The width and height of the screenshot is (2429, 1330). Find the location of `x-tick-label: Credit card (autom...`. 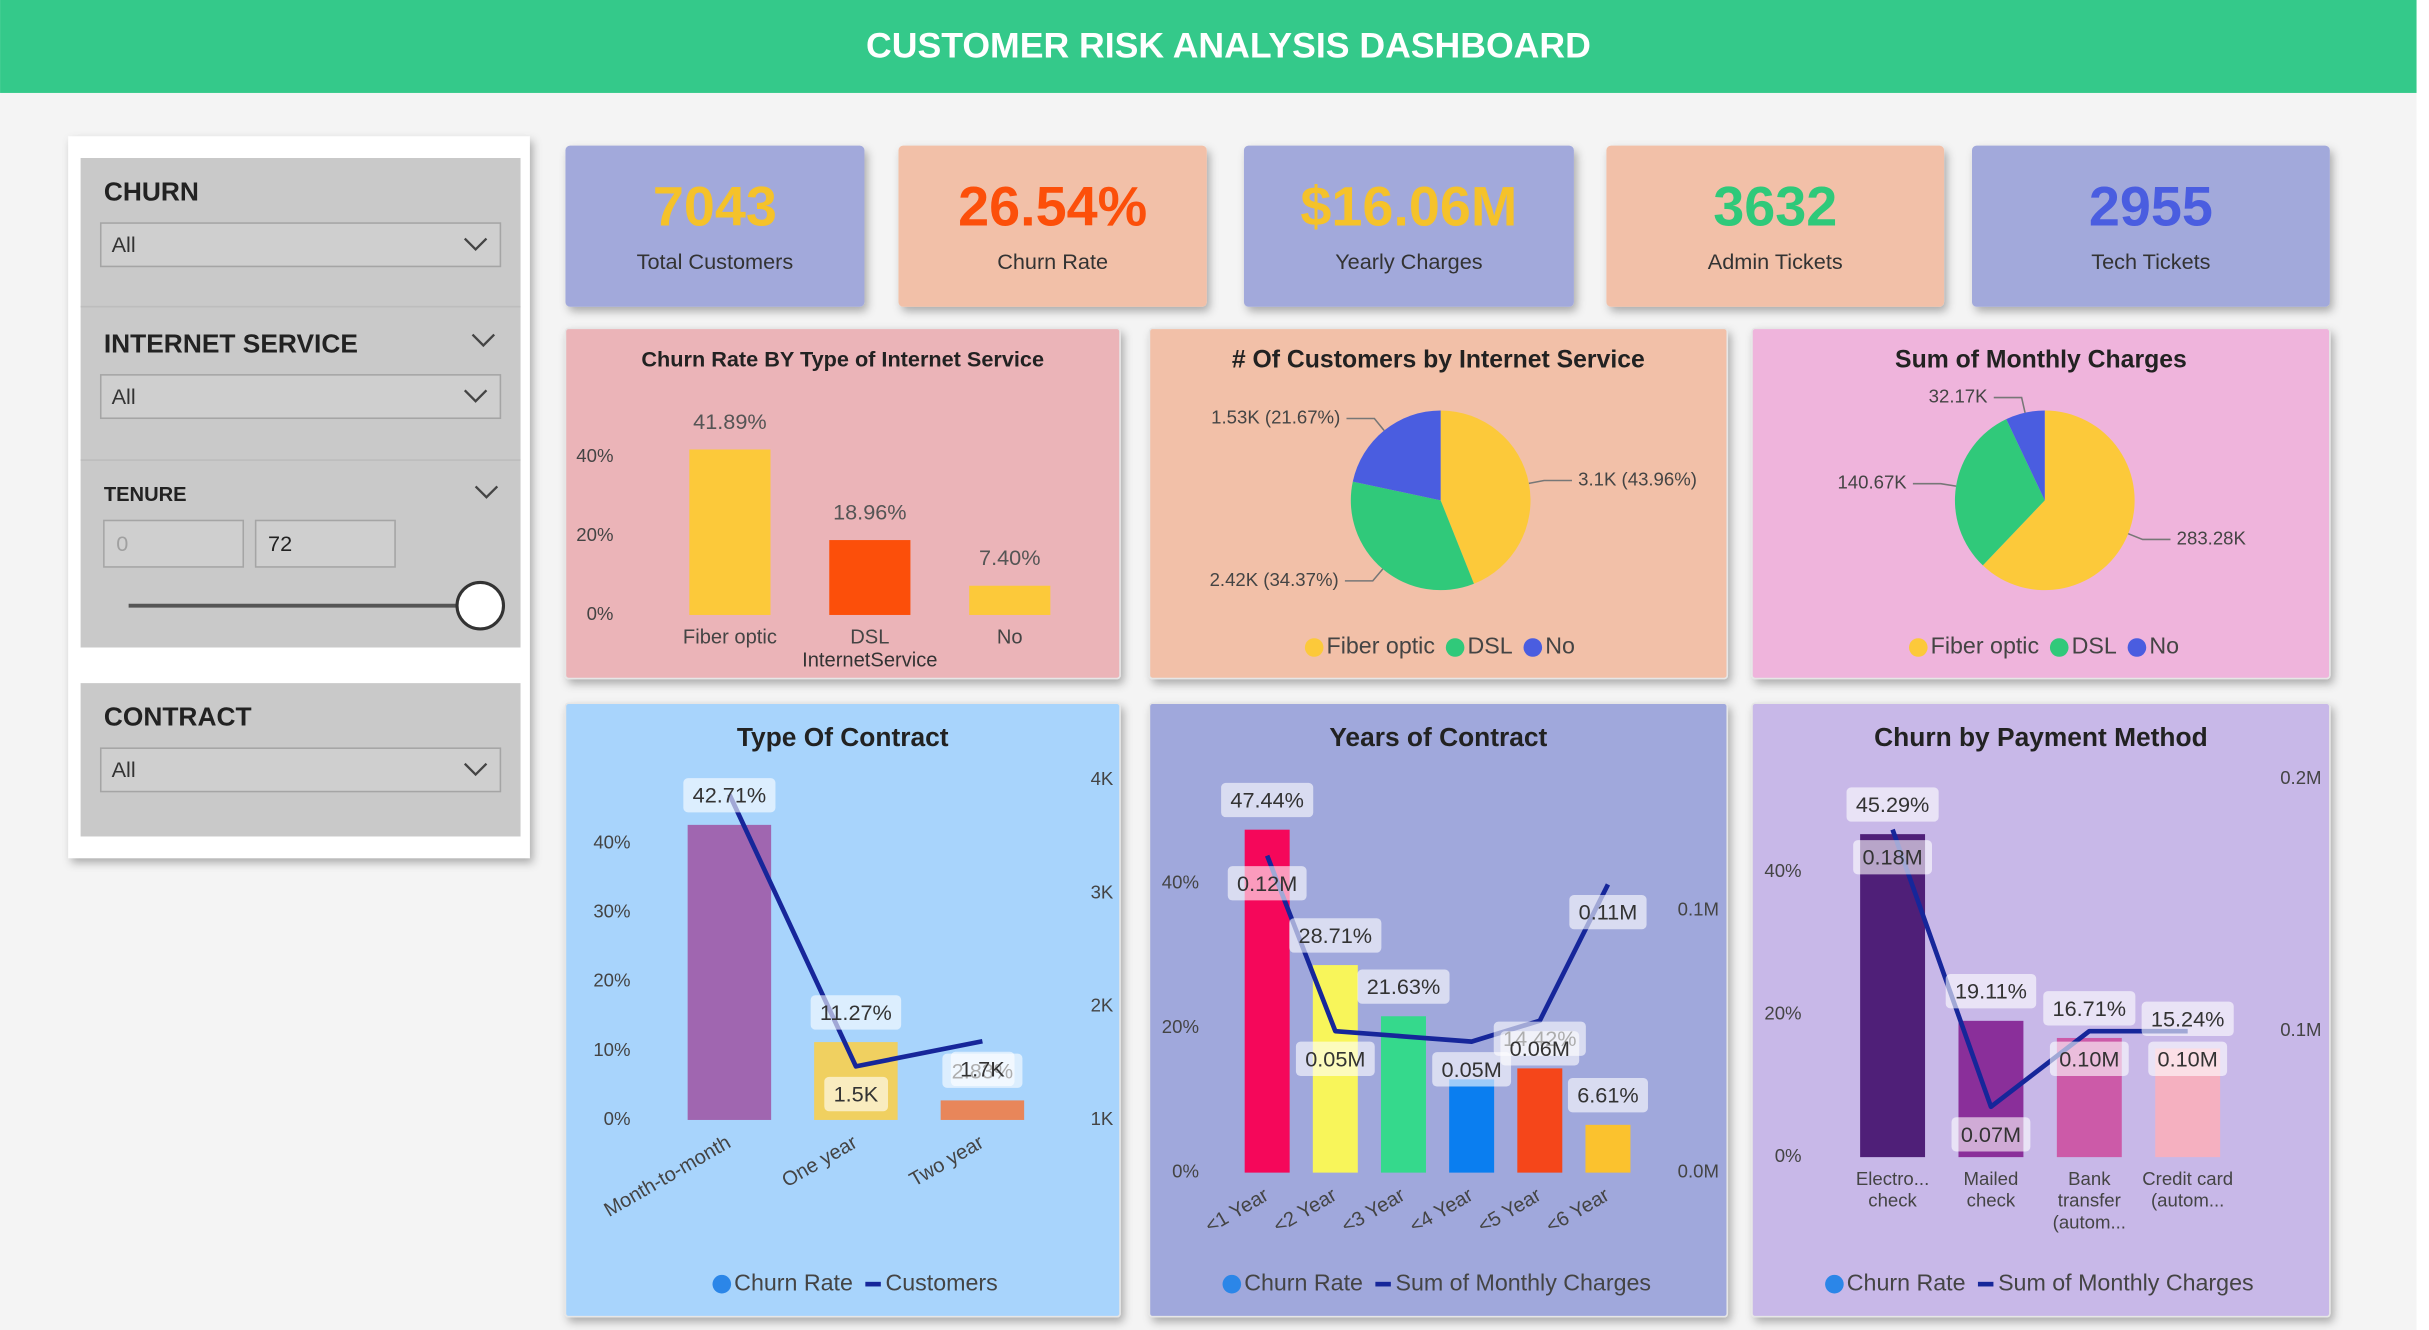

x-tick-label: Credit card (autom... is located at coordinates (2188, 1189).